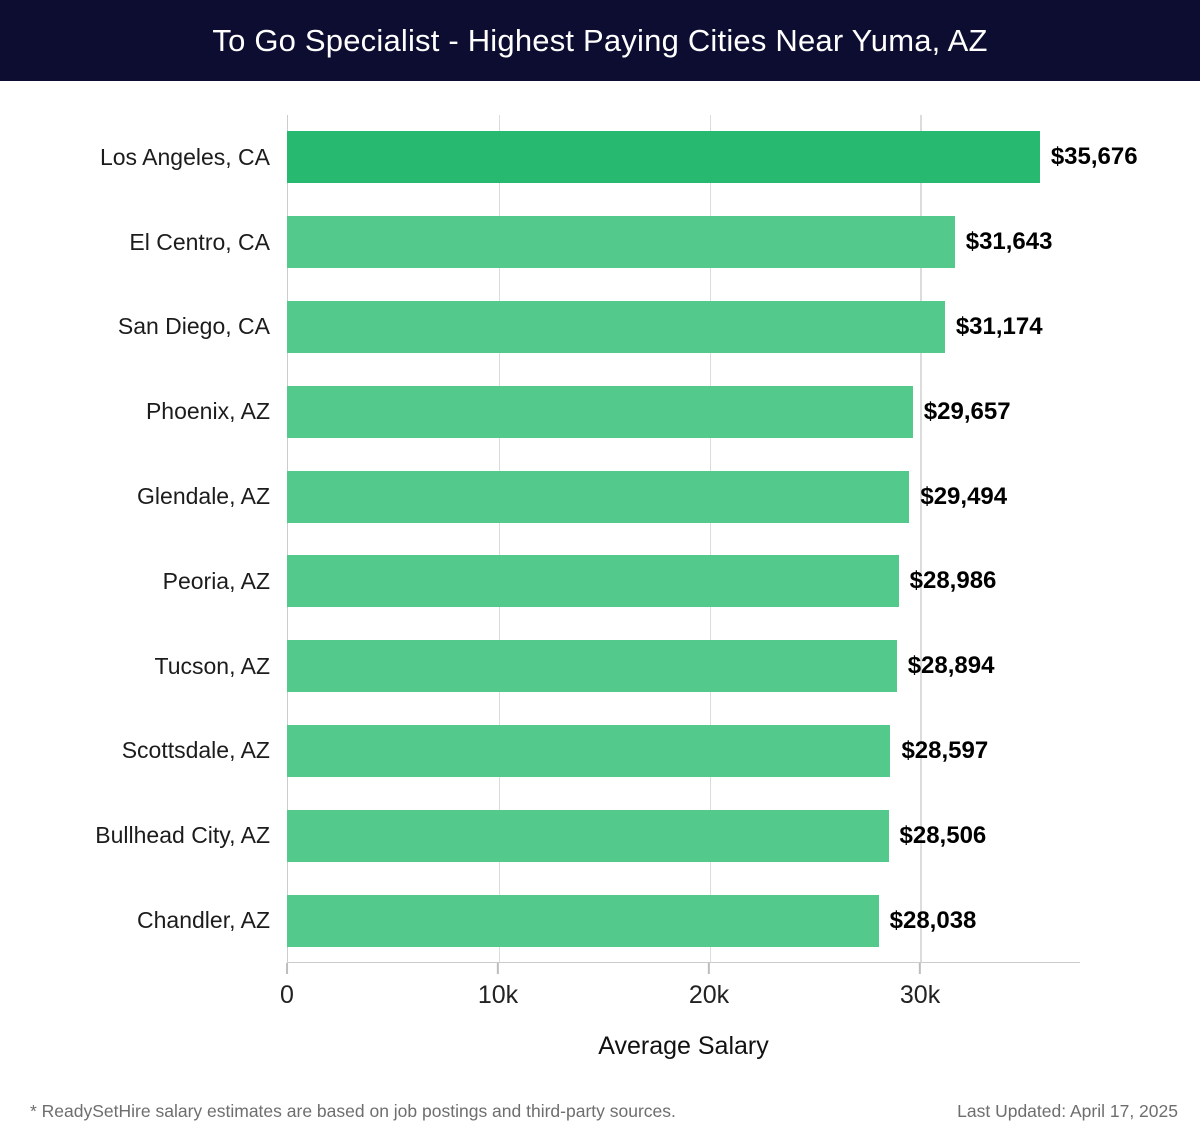 The width and height of the screenshot is (1200, 1140). I want to click on bar-track: $29,657, so click(683, 411).